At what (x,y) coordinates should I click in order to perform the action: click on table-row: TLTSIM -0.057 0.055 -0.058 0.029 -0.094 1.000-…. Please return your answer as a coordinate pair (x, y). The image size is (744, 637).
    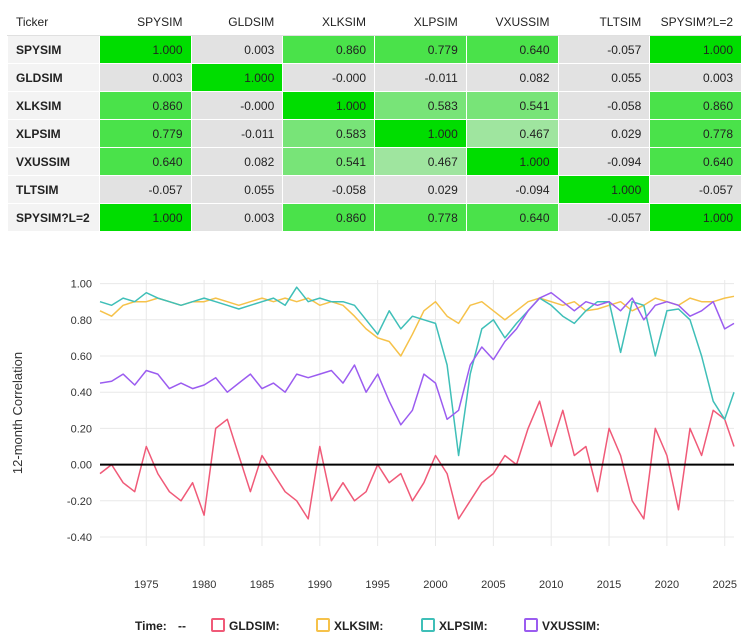
    Looking at the image, I should click on (374, 189).